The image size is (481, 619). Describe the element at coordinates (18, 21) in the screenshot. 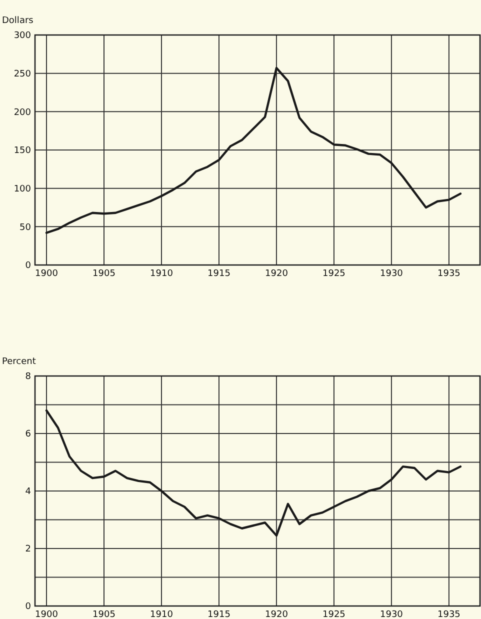

I see `y-axis-title: Dollars` at that location.